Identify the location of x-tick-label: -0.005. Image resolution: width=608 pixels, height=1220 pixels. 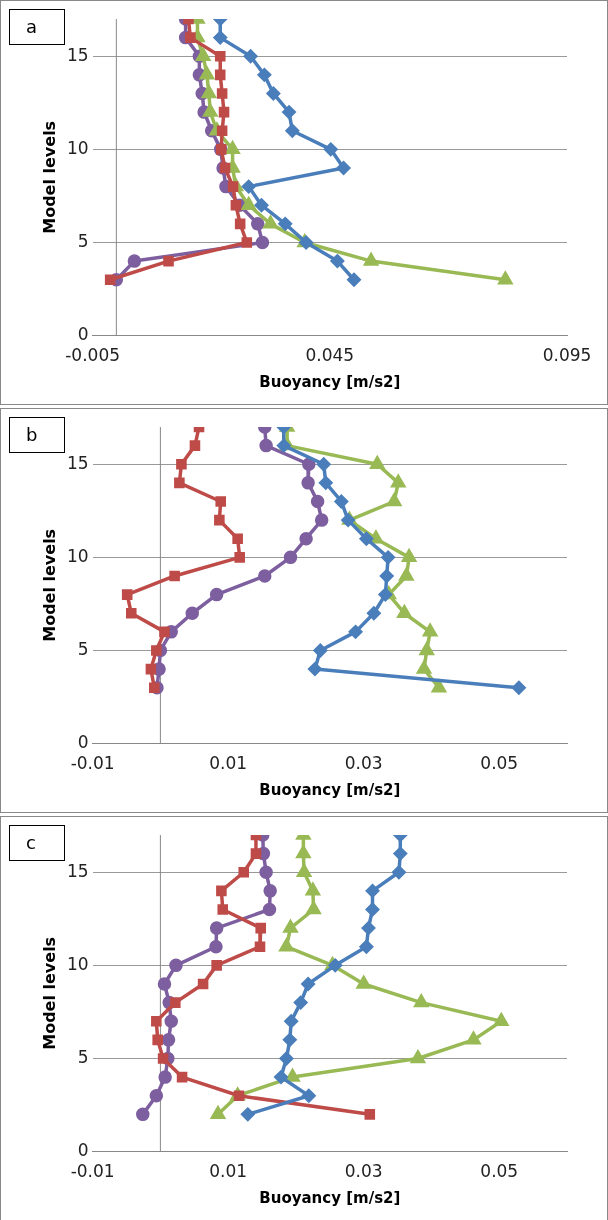
(93, 355).